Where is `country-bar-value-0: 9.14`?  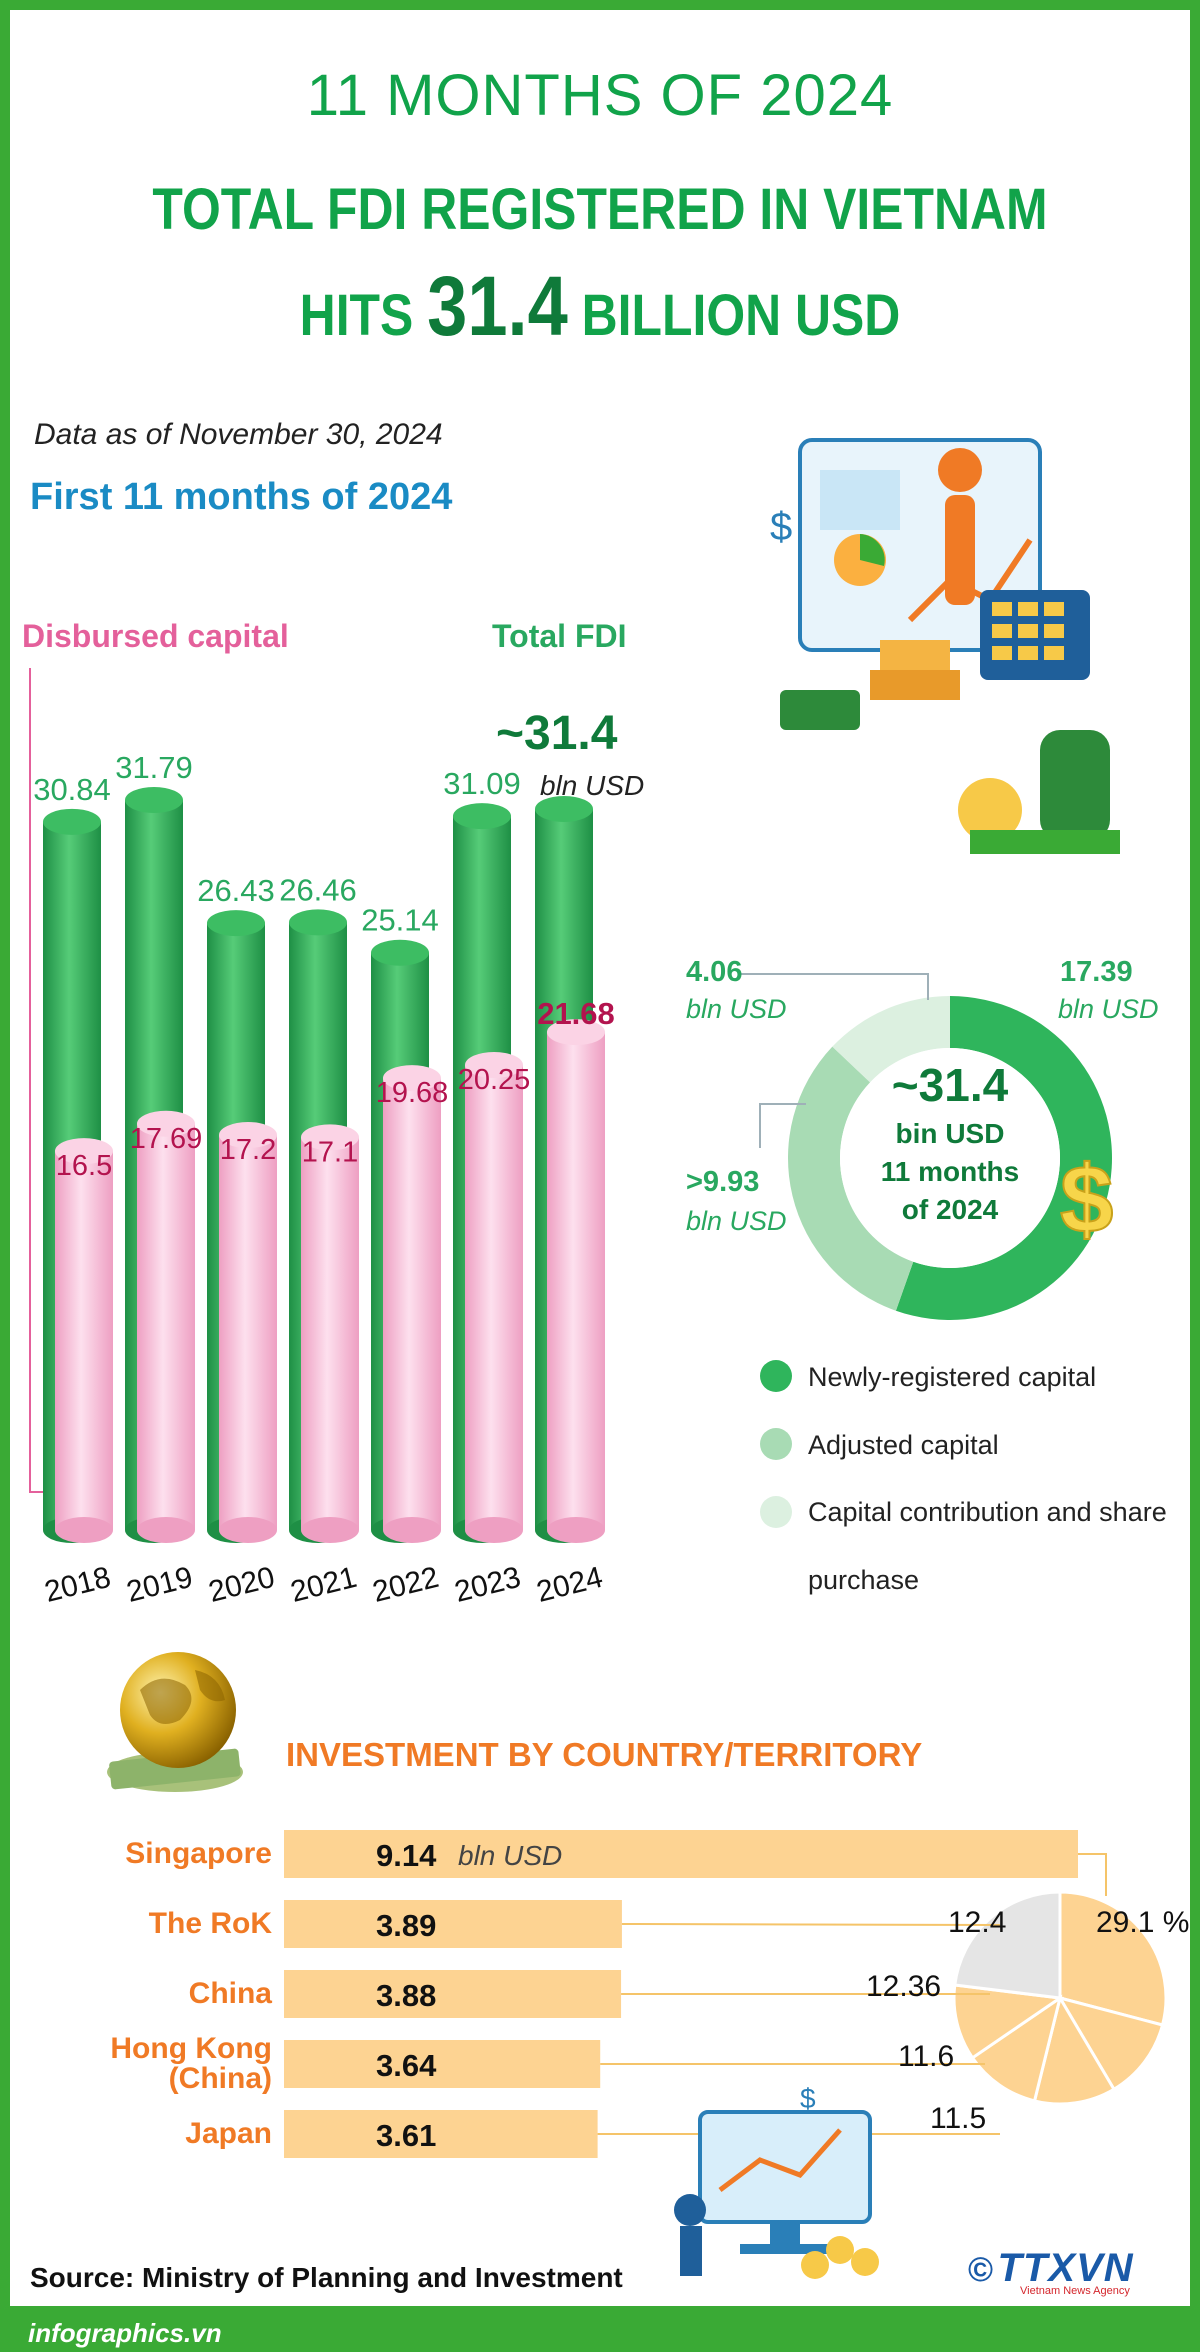
country-bar-value-0: 9.14 is located at coordinates (406, 1855).